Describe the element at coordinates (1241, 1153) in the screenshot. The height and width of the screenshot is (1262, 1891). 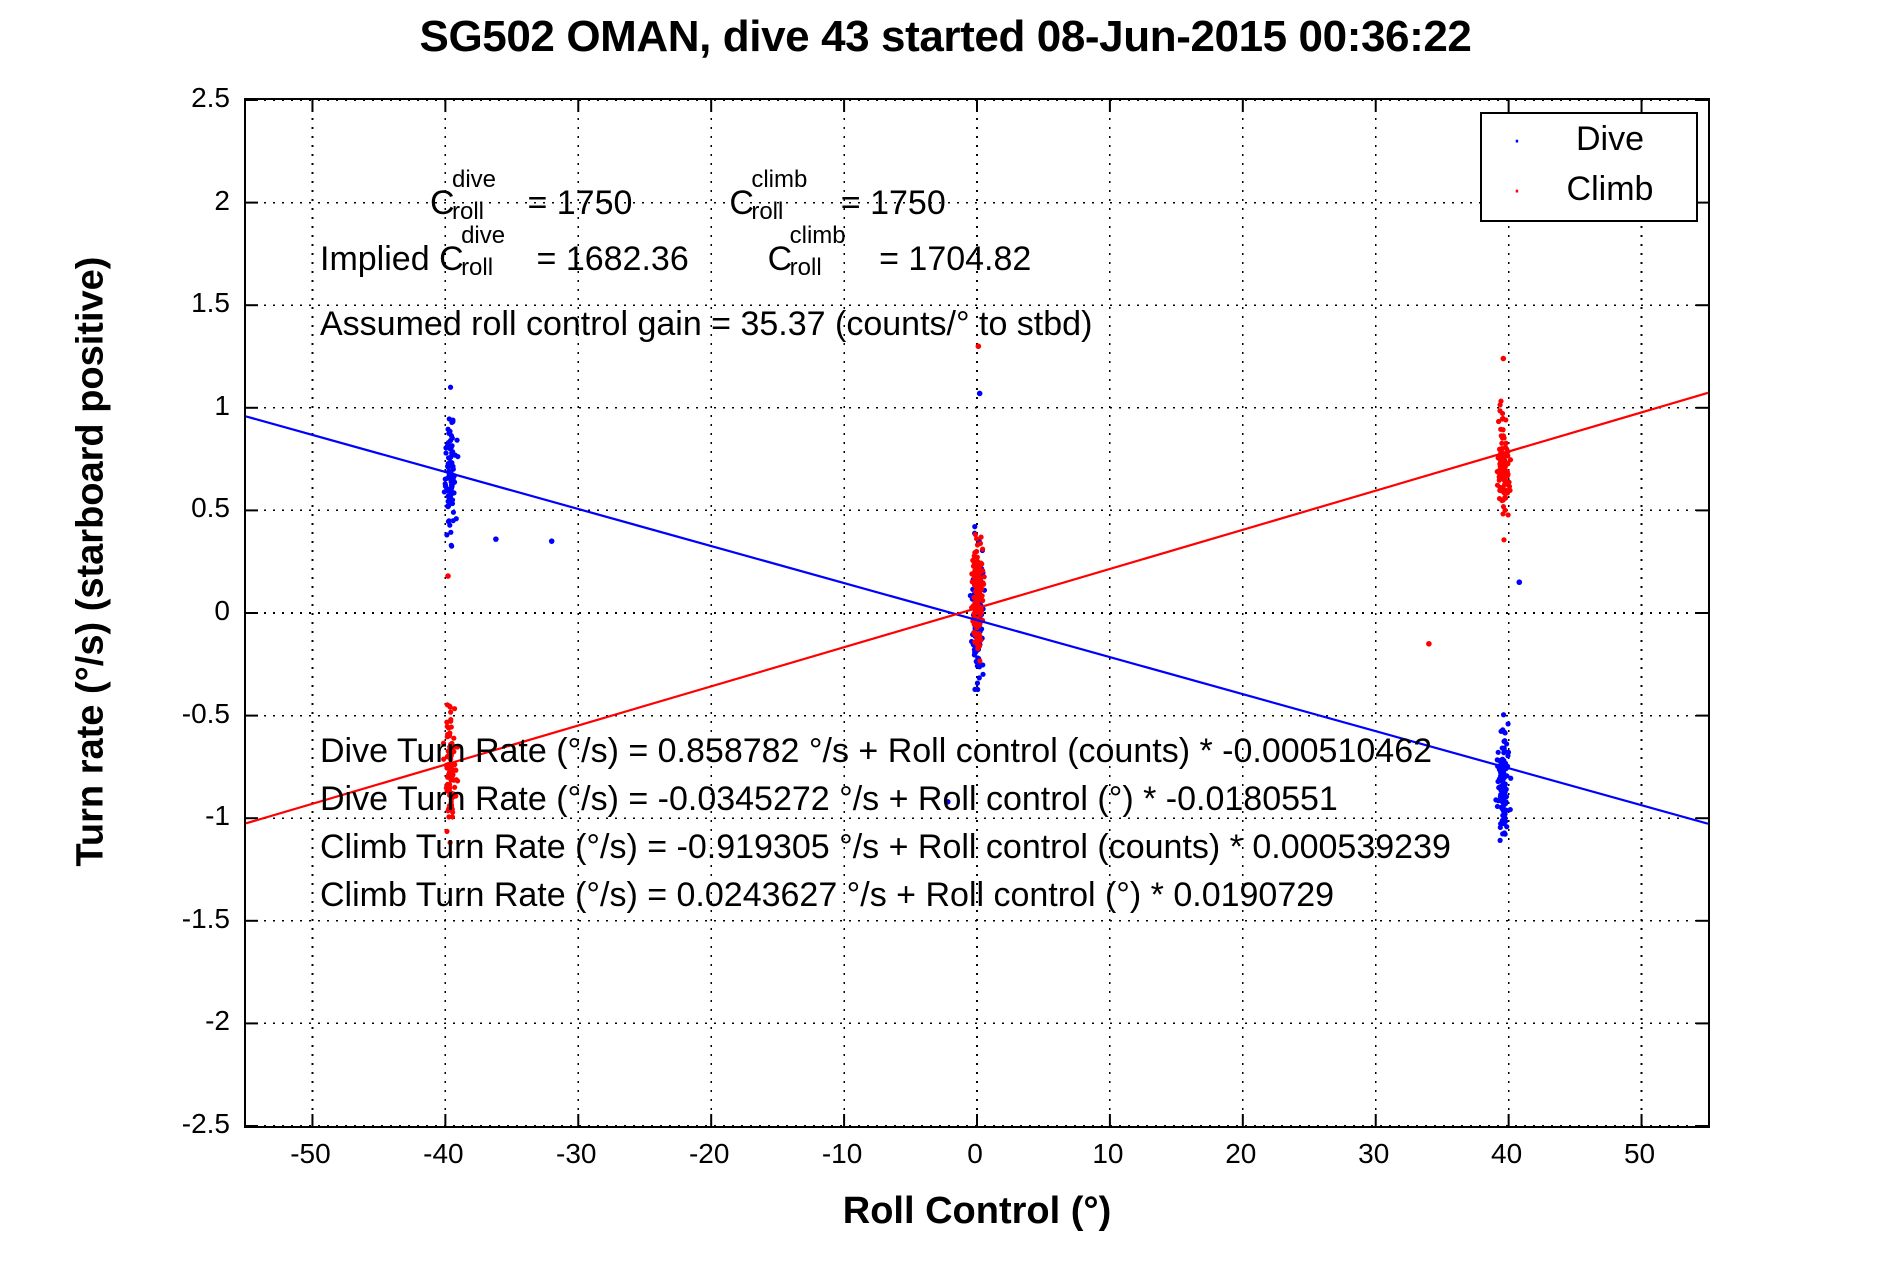
I see `x-tick-label: 20` at that location.